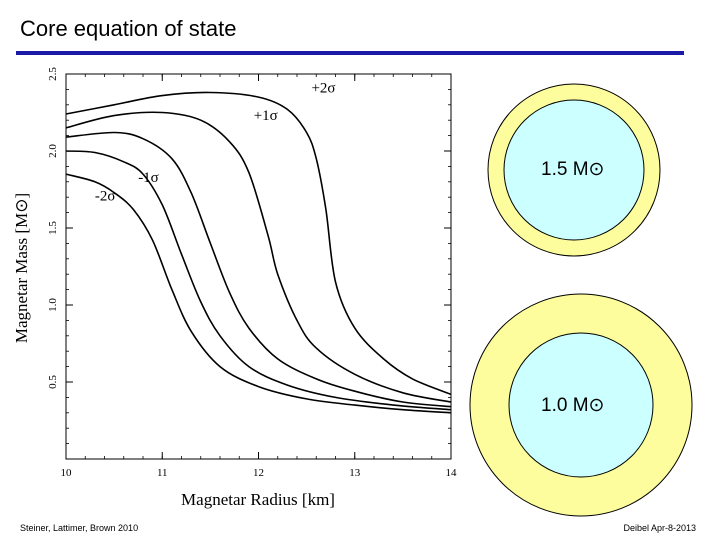 The image size is (720, 540). What do you see at coordinates (258, 473) in the screenshot?
I see `x-tick-label: 12` at bounding box center [258, 473].